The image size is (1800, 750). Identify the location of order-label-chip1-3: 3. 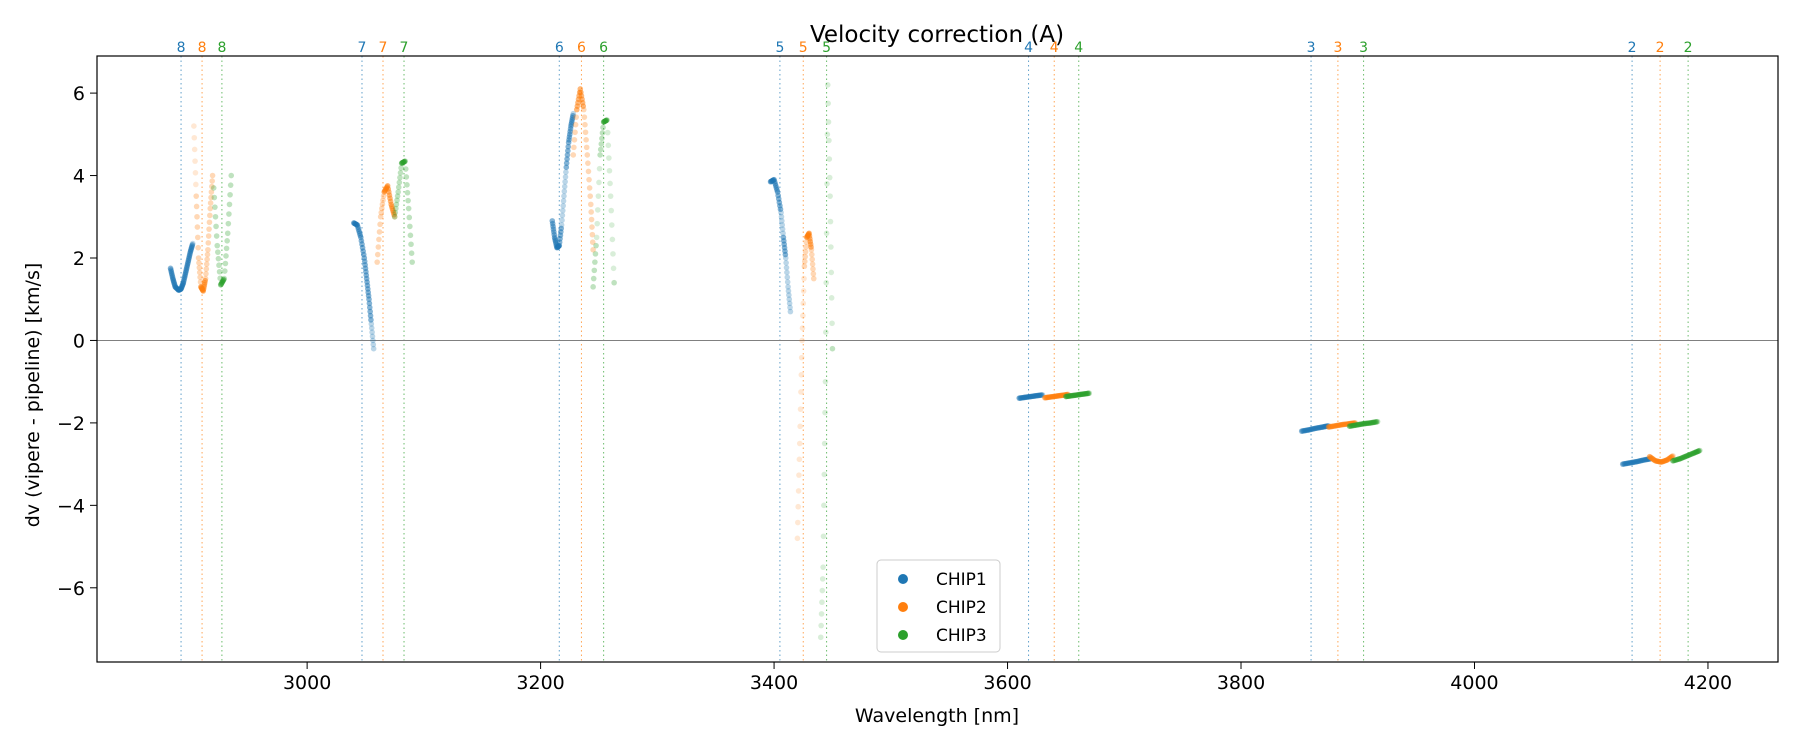
(1311, 48).